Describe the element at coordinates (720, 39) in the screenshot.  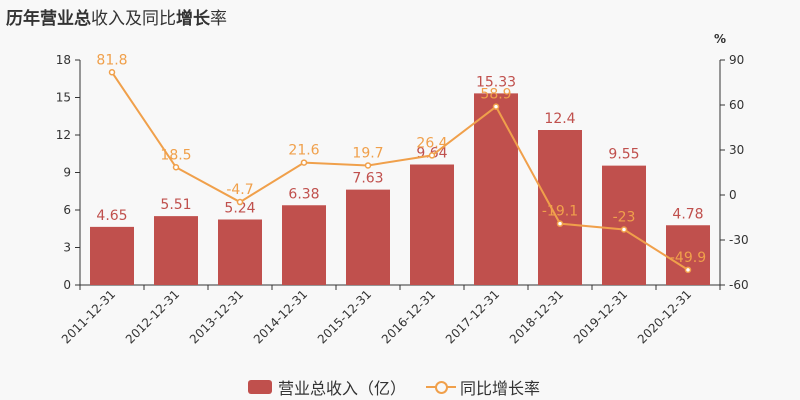
I see `y-right-unit: %` at that location.